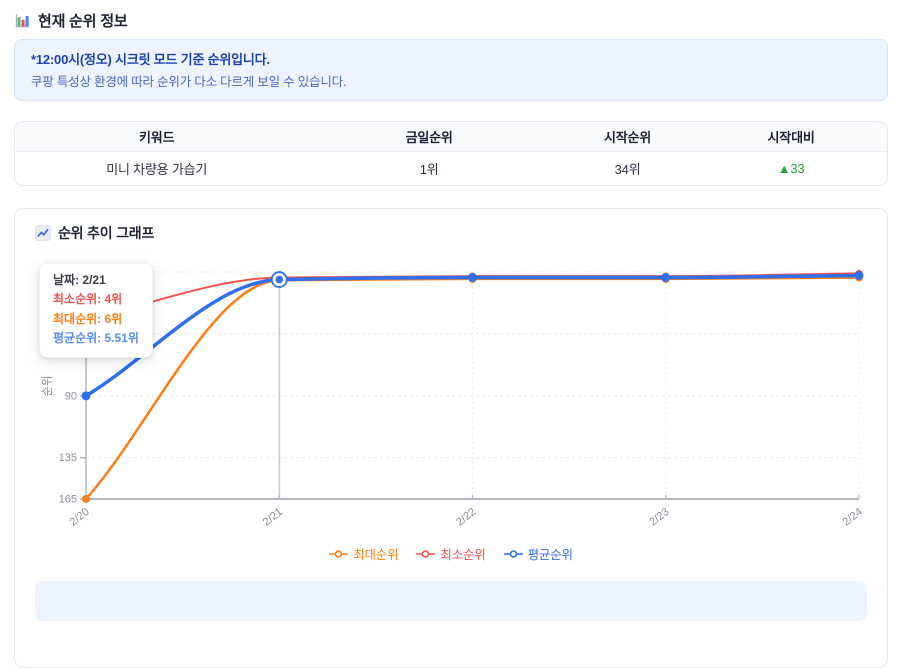  Describe the element at coordinates (791, 137) in the screenshot. I see `col-header-delta: 시작대비` at that location.